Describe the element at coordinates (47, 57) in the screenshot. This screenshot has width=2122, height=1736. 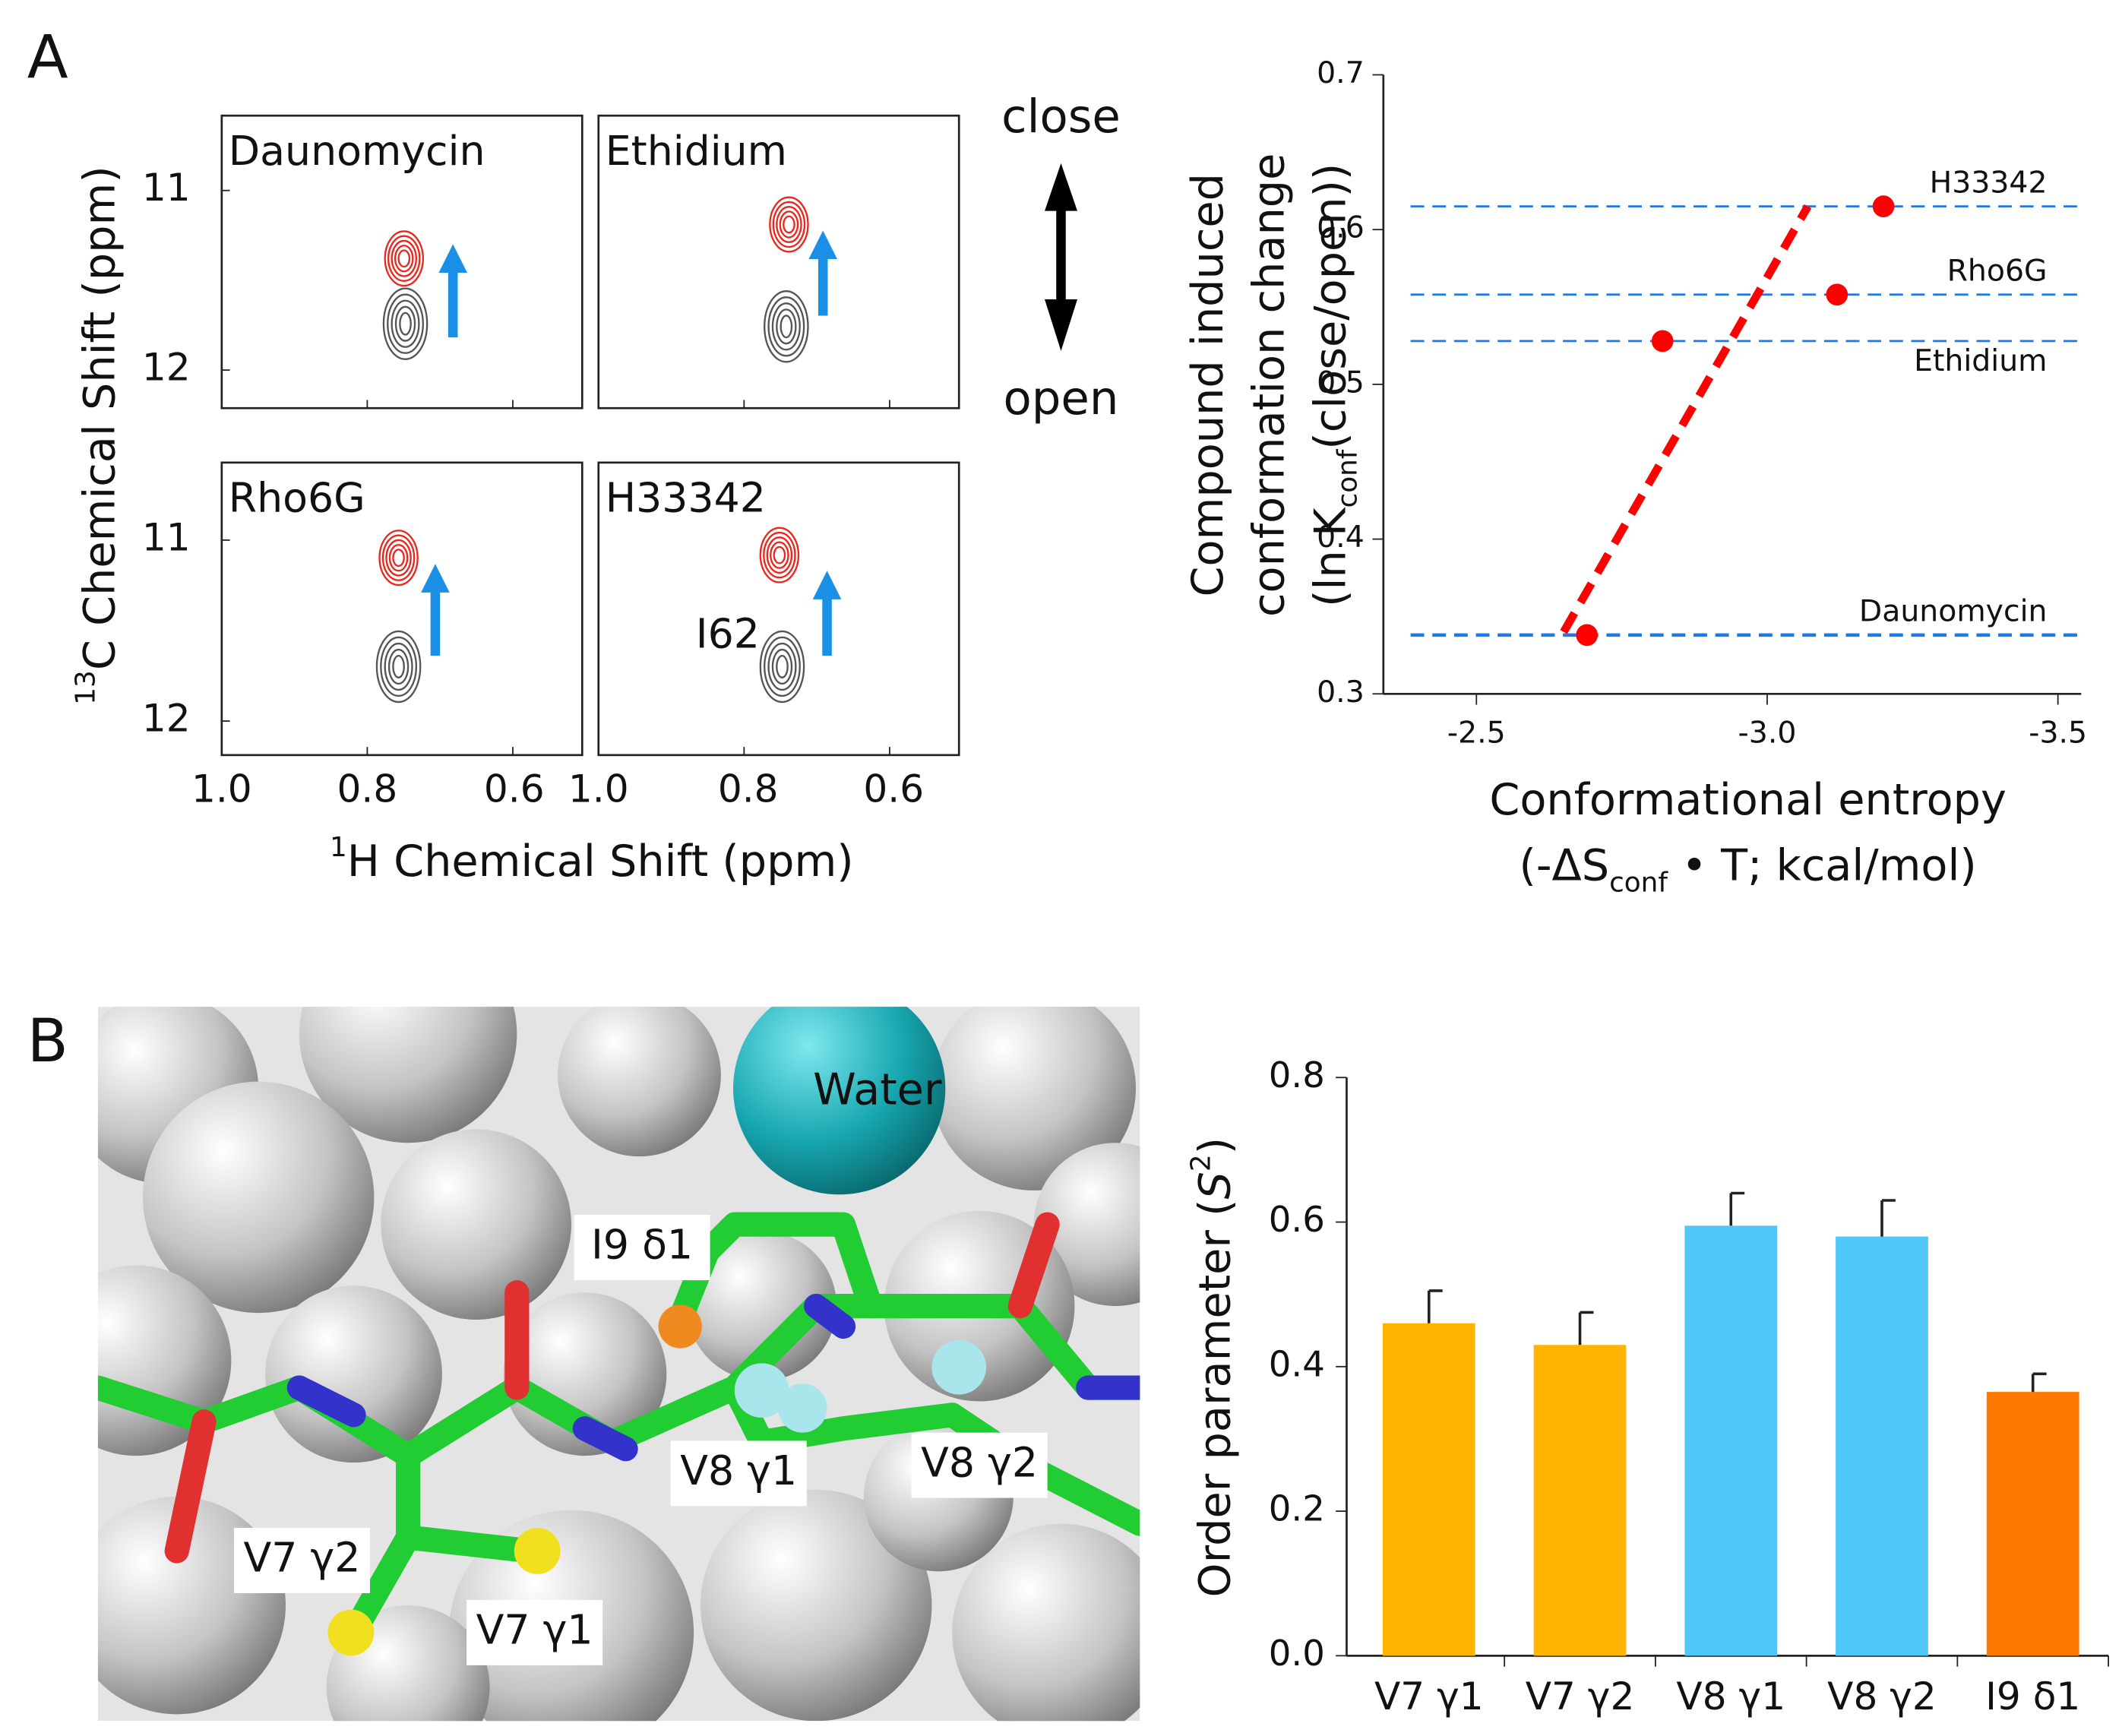
I see `panel-label: A` at that location.